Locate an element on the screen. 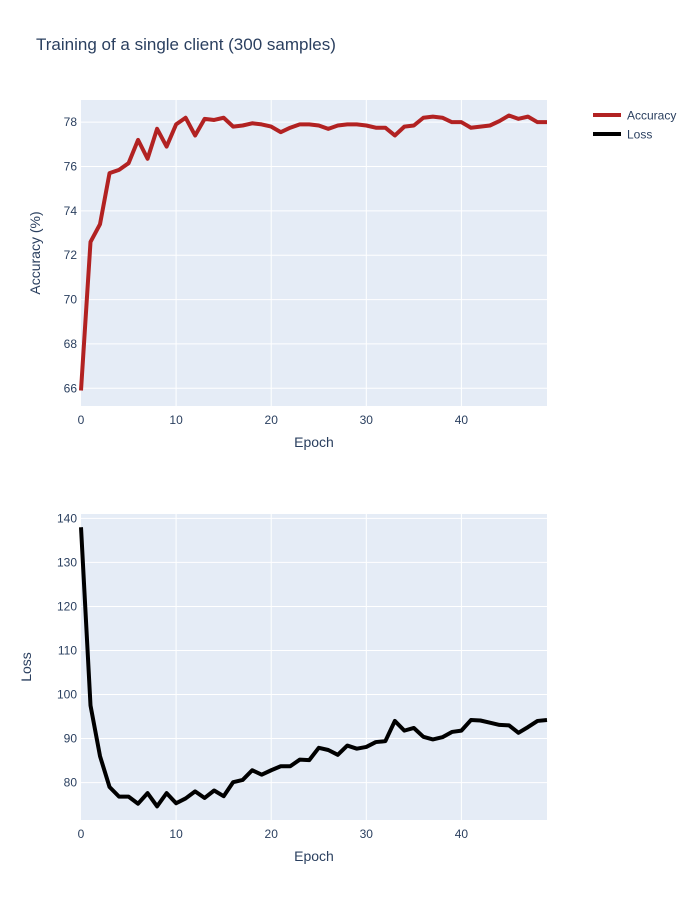  accuracy-ytick-label: 68 is located at coordinates (71, 344).